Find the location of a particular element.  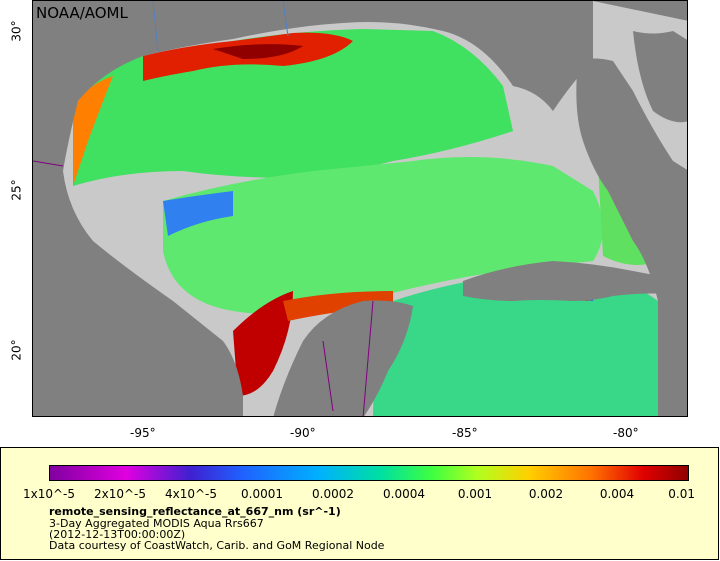

land-bahamas is located at coordinates (660, 77).